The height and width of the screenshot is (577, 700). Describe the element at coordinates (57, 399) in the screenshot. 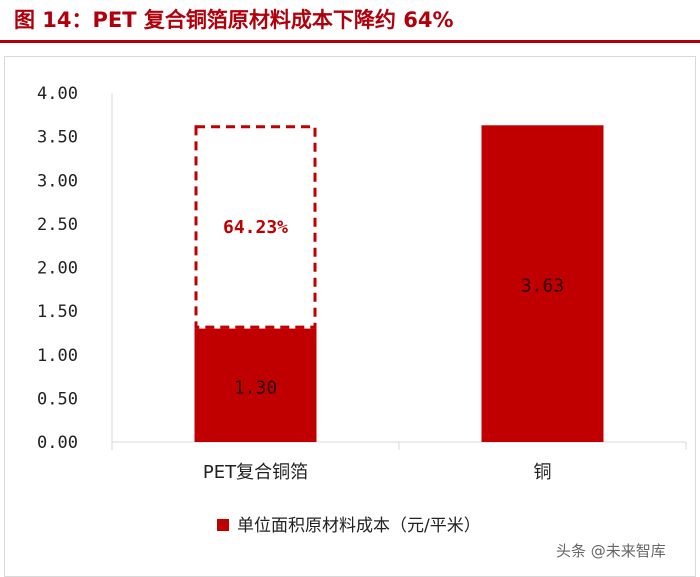

I see `y-tick-label-1: 0.50` at that location.